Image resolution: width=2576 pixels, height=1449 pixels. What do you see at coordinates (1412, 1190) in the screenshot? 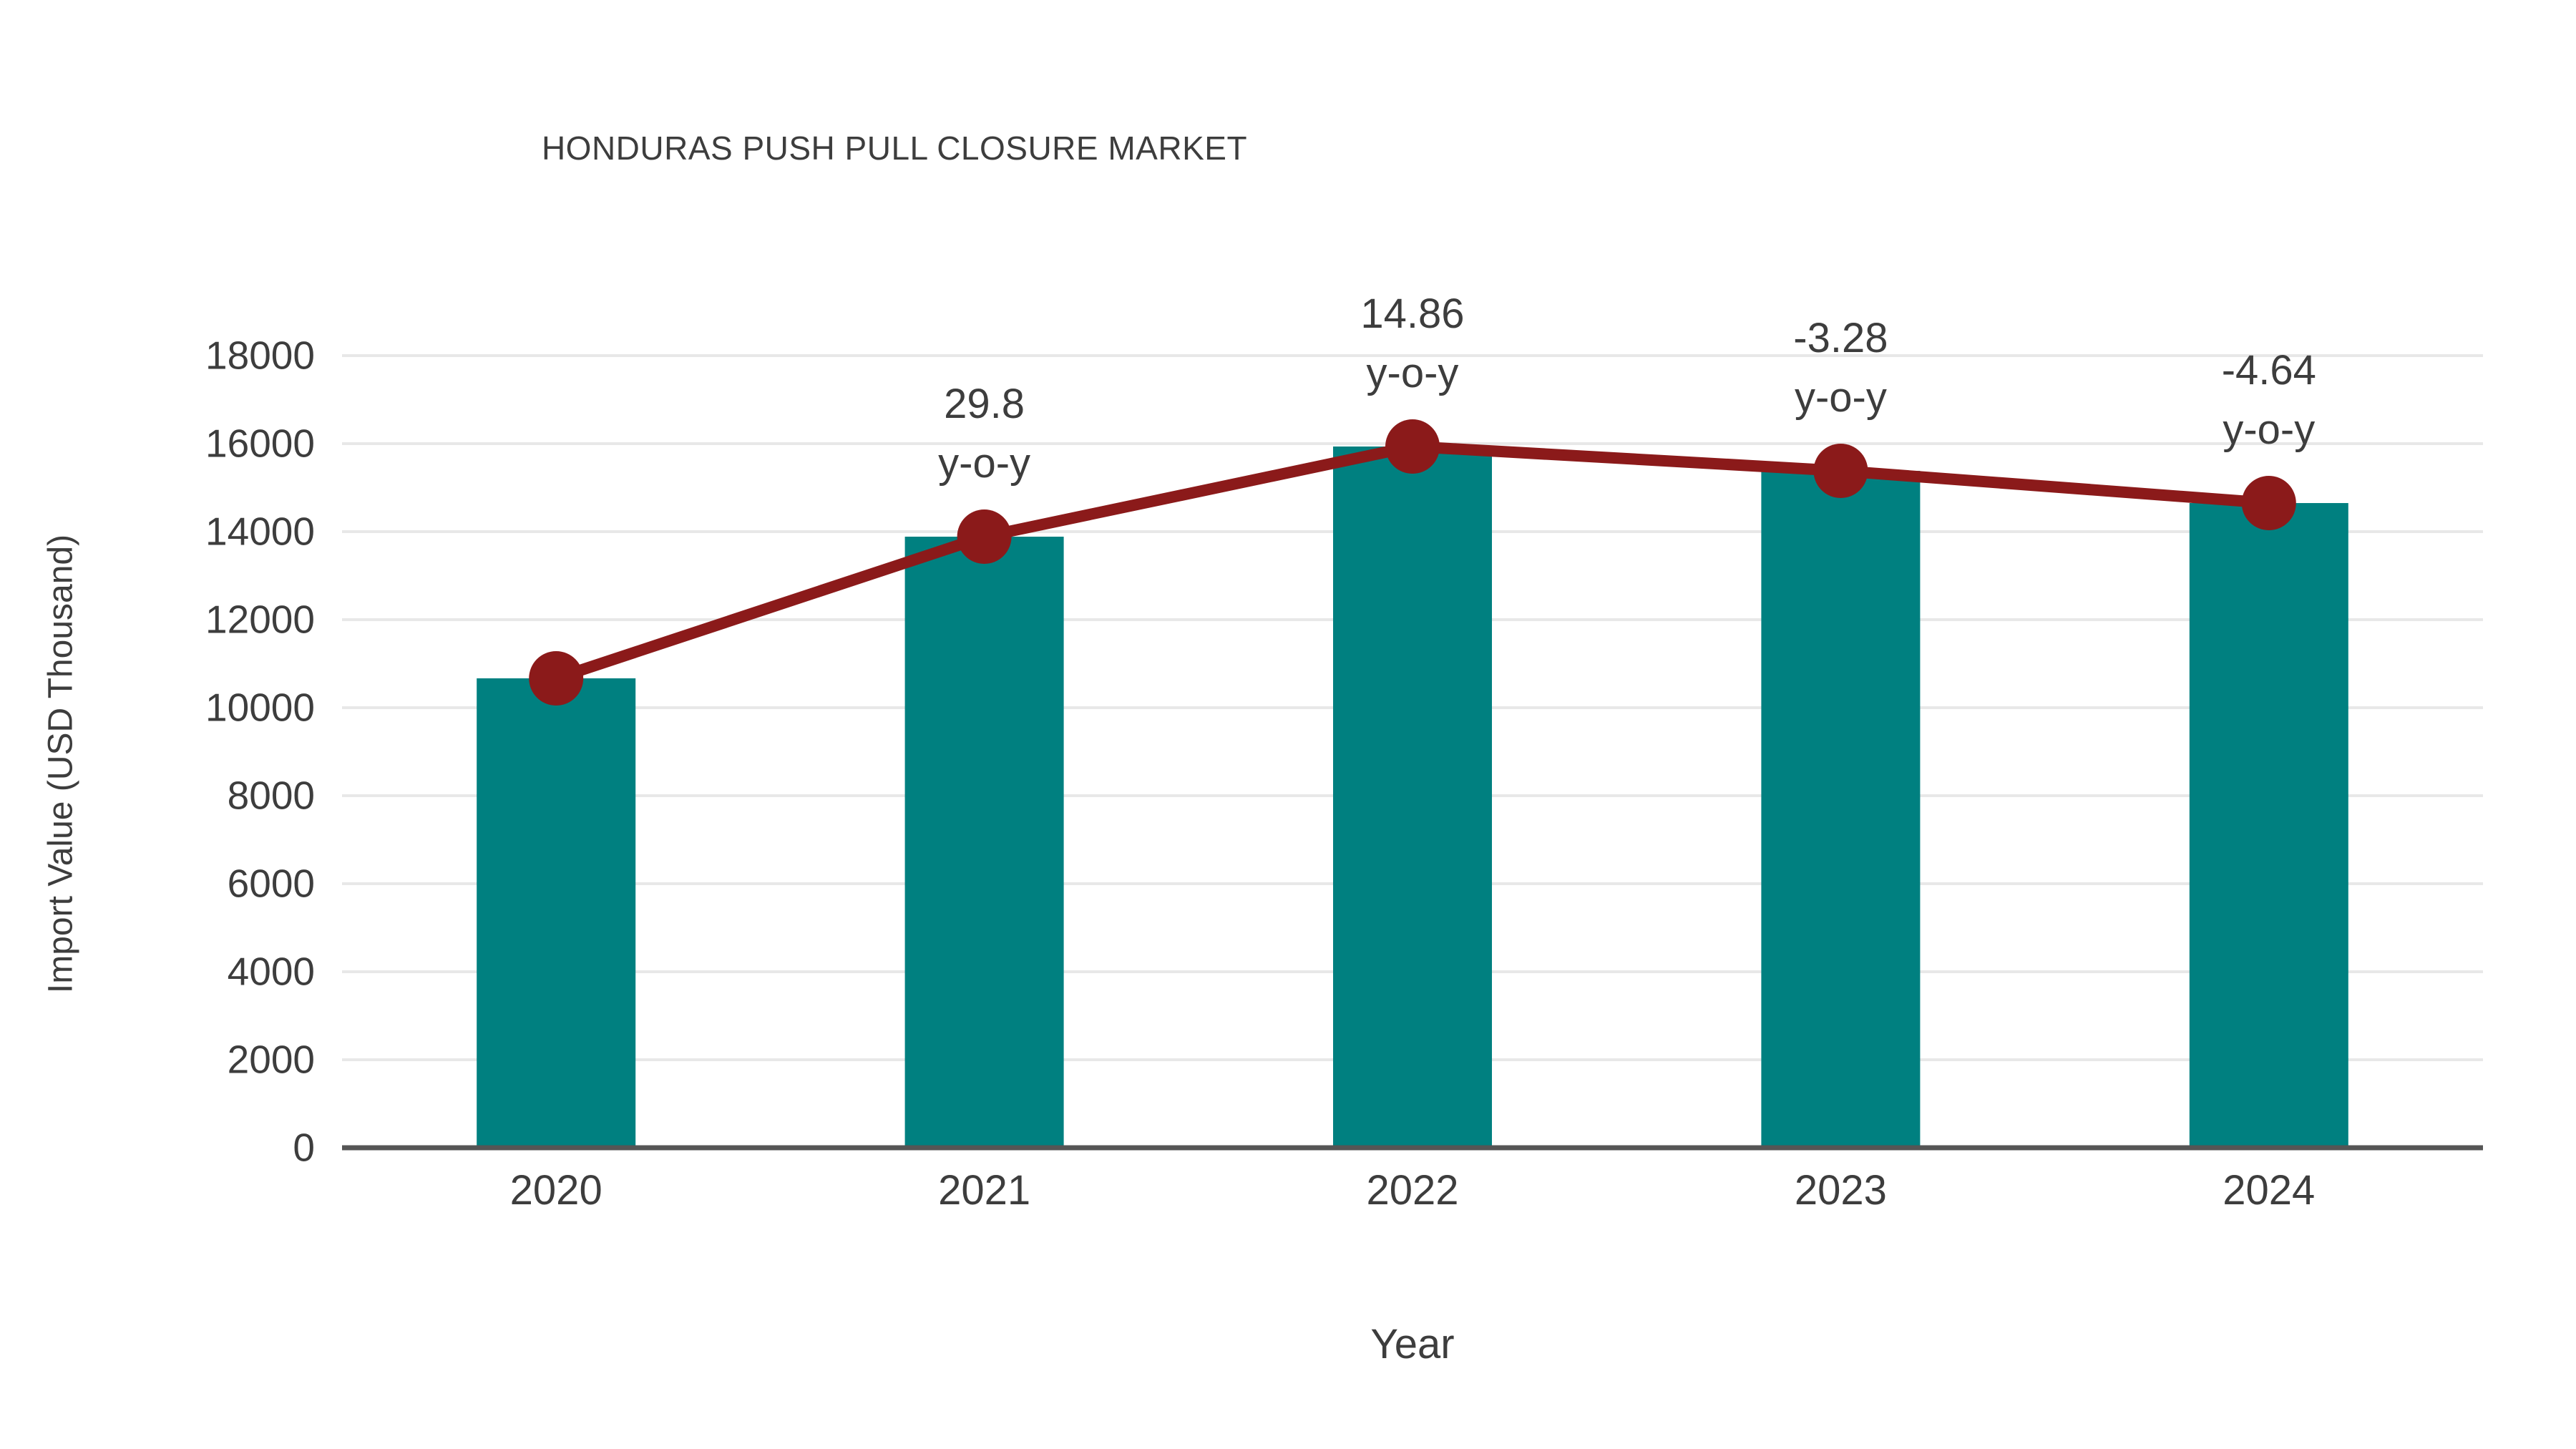
I see `x-axis-tick-label: 2022` at bounding box center [1412, 1190].